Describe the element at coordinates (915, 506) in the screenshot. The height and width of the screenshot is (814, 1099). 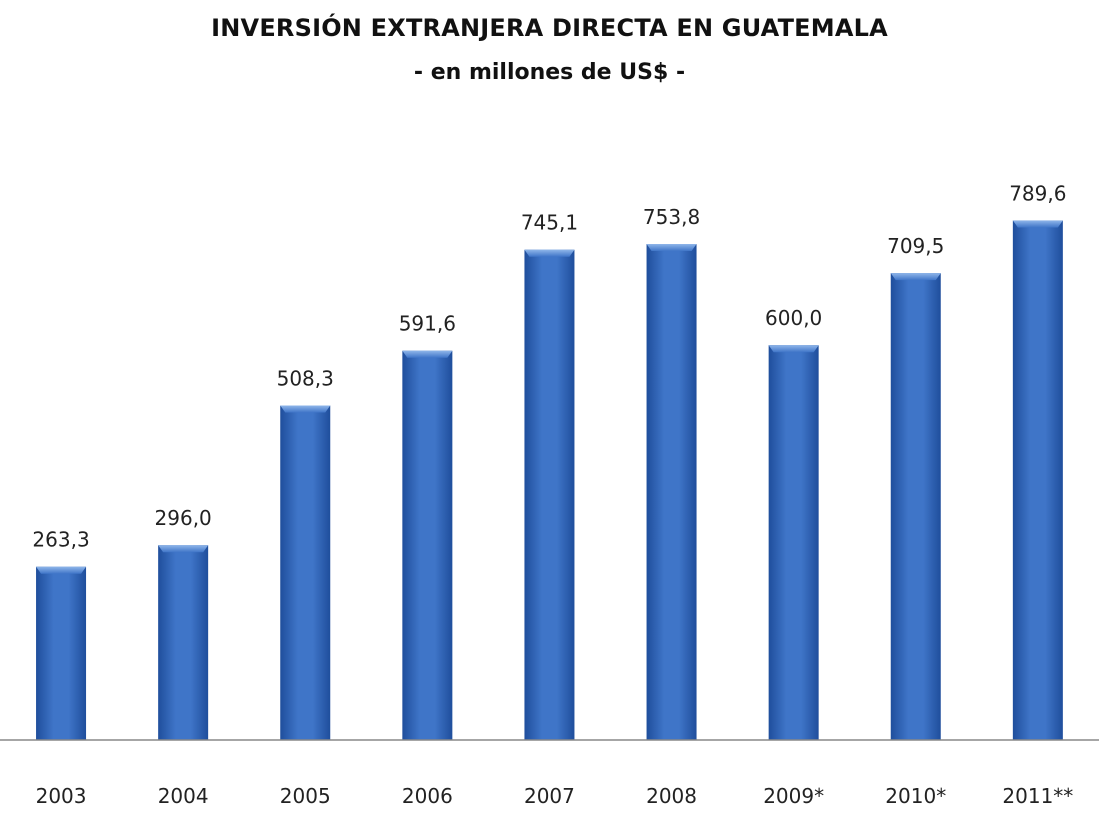
I see `bar-2010` at that location.